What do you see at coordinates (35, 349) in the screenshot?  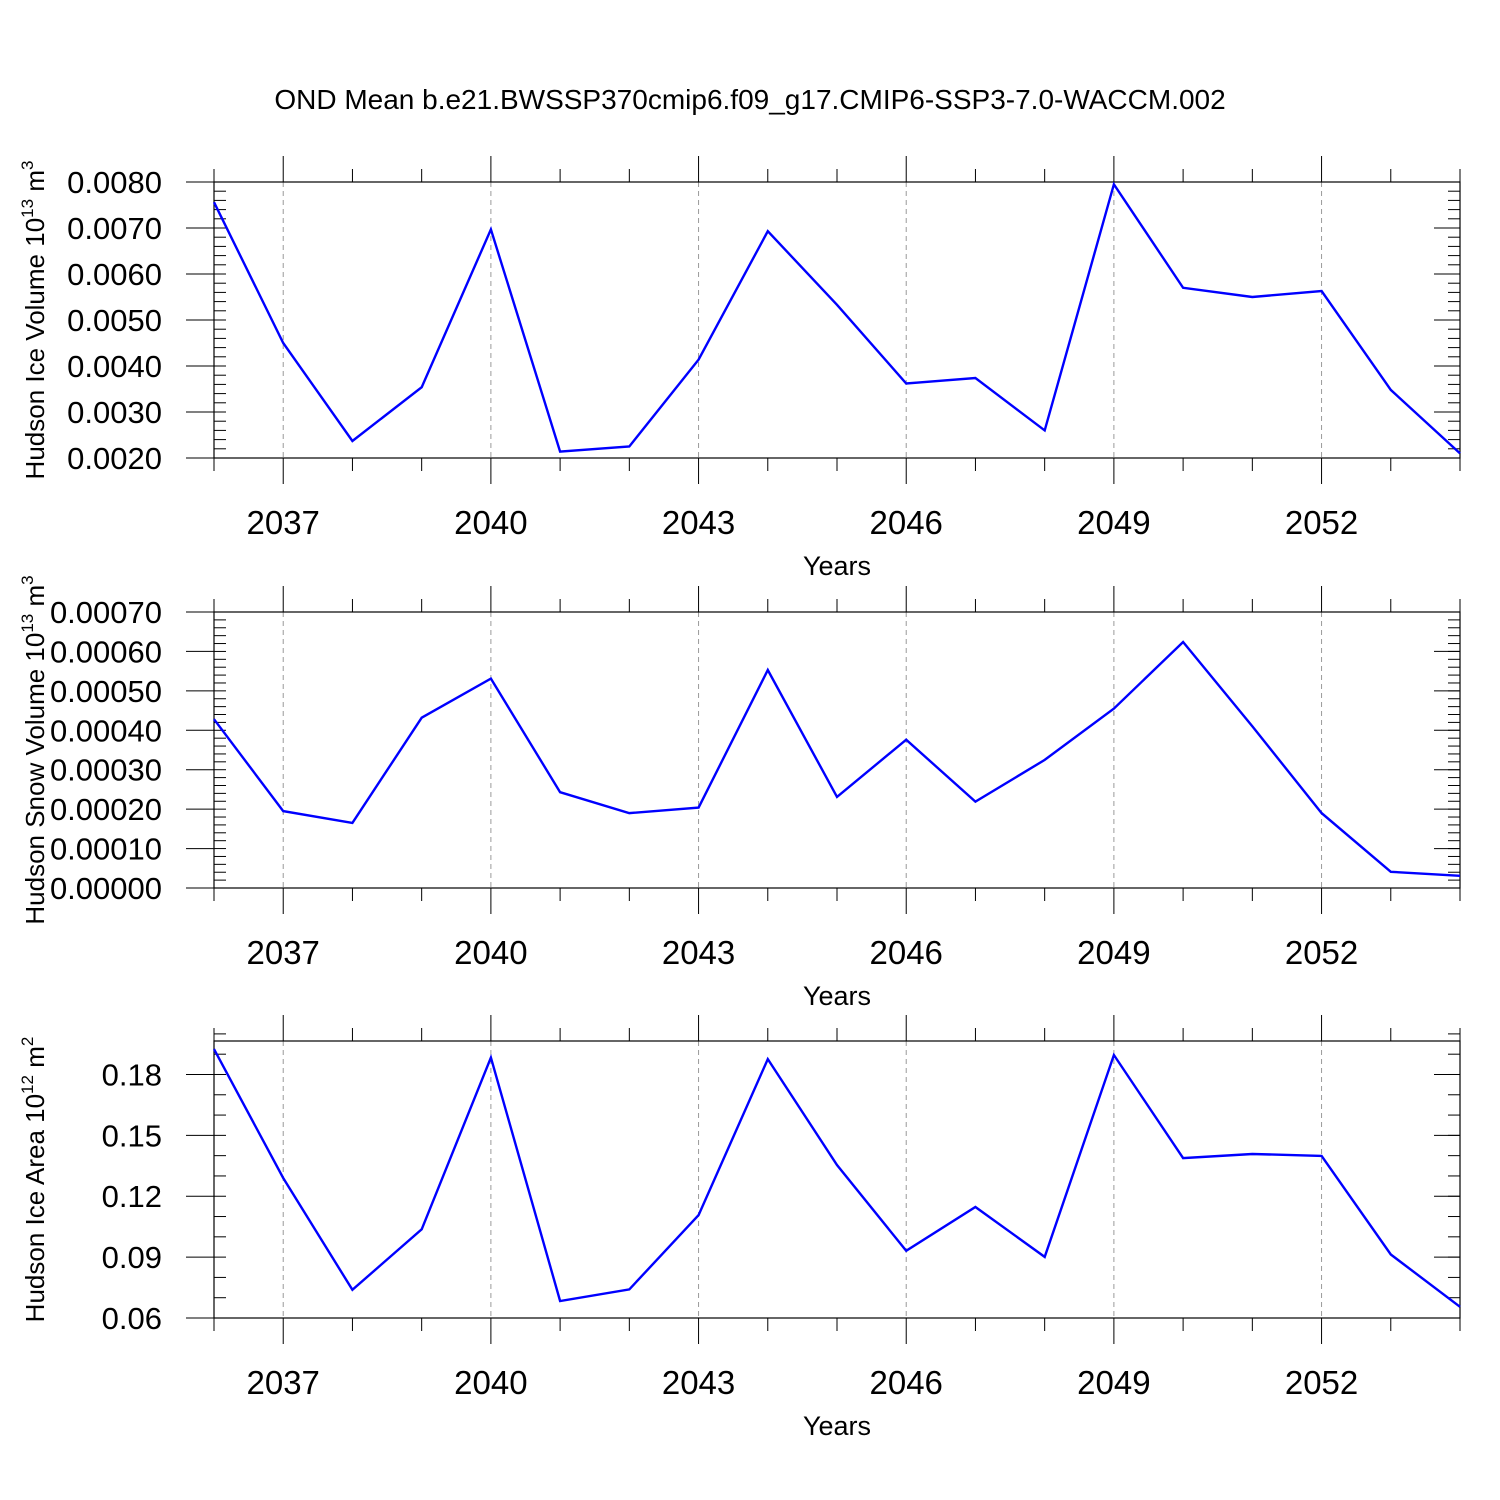 I see `y-axis-label-text: Hudson Ice Volume 10` at bounding box center [35, 349].